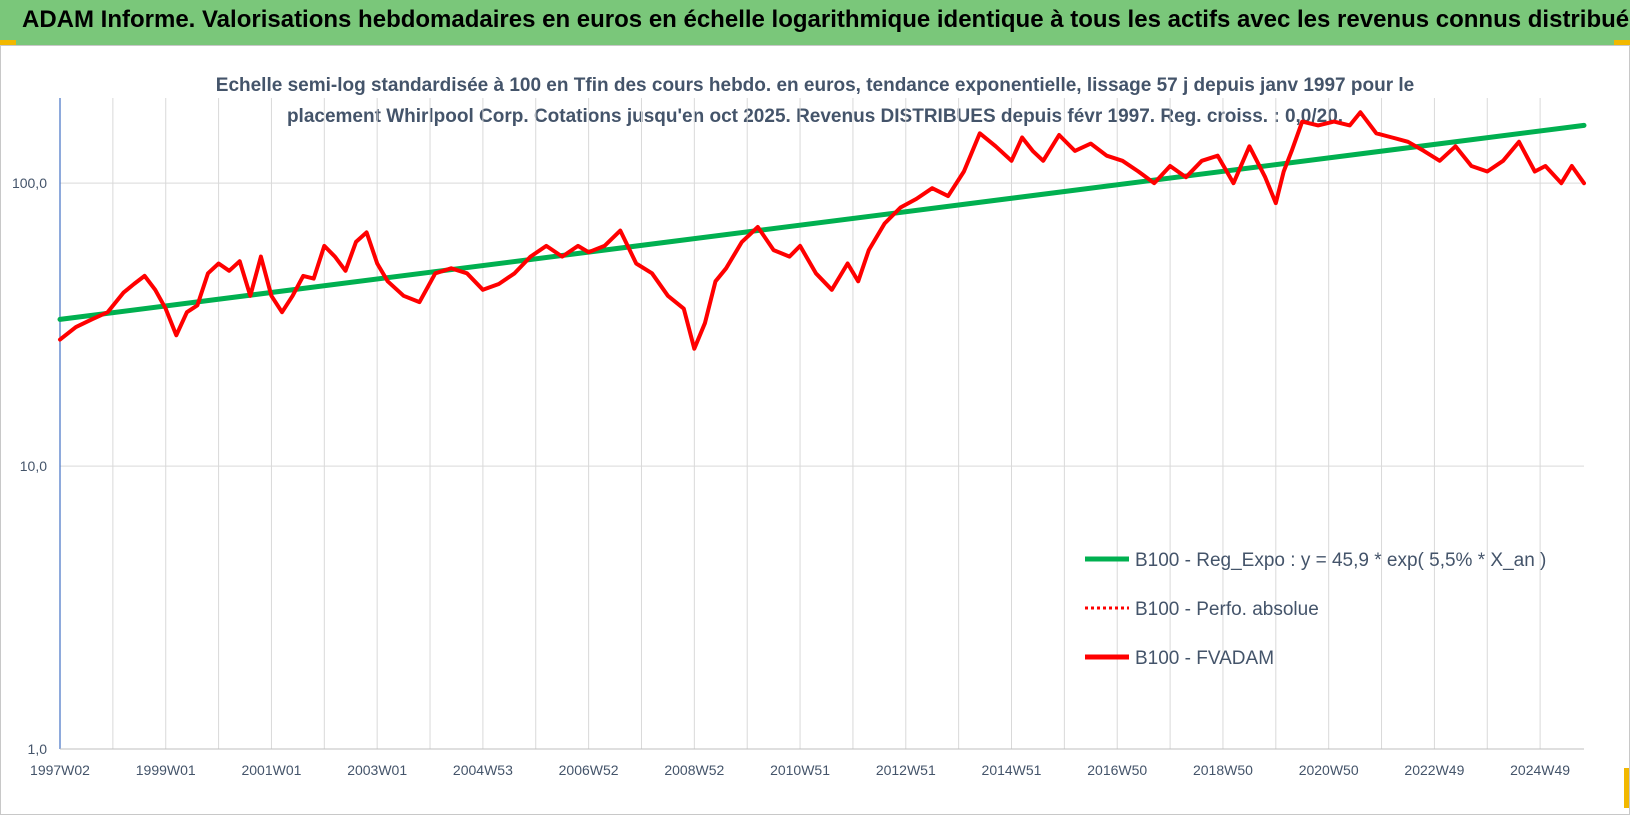 This screenshot has width=1630, height=815. What do you see at coordinates (589, 770) in the screenshot?
I see `x-tick-label: 2006W52` at bounding box center [589, 770].